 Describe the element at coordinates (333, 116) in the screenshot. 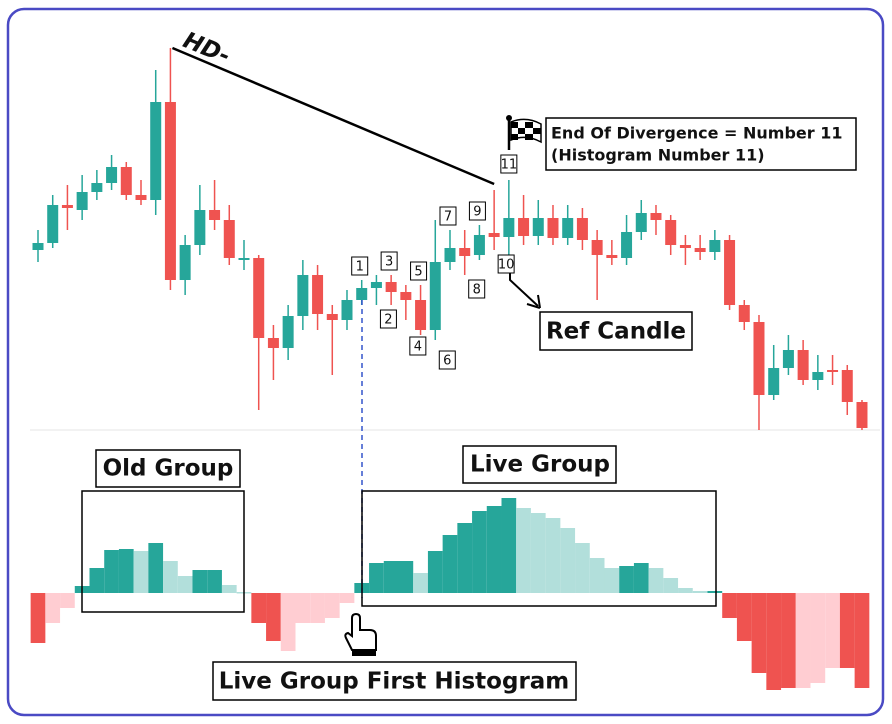

I see `divergence-line` at that location.